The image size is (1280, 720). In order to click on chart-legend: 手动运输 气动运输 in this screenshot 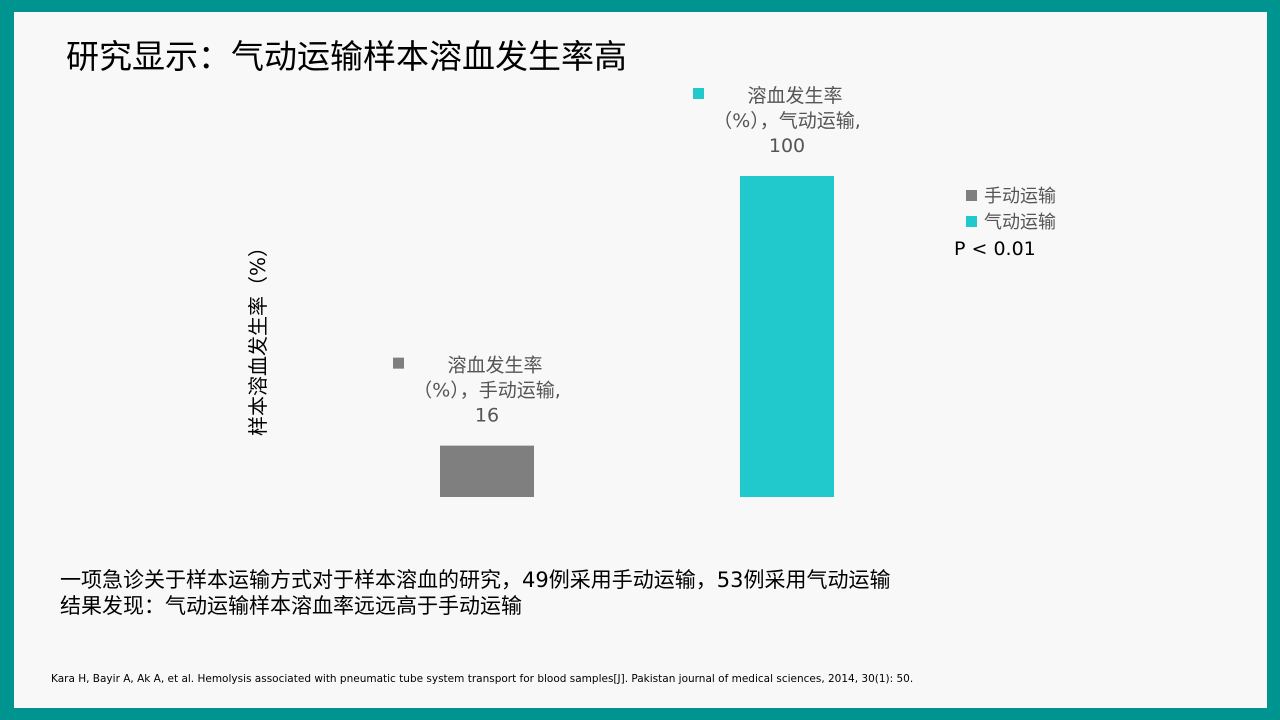, I will do `click(1011, 208)`.